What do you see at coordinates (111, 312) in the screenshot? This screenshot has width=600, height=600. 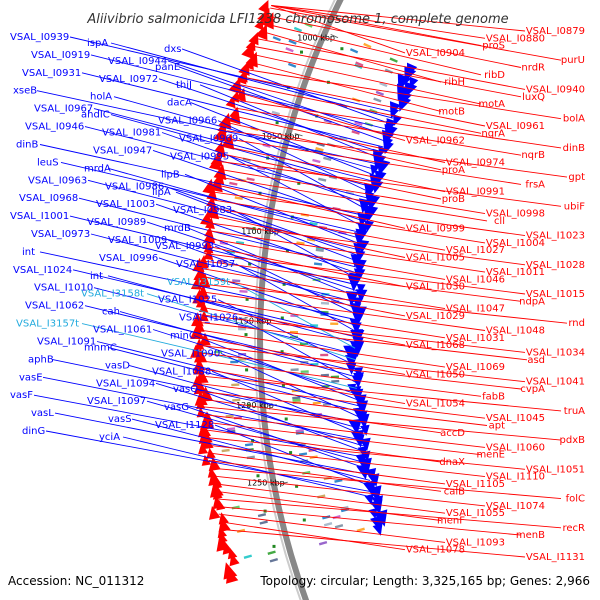 I see `gene-label-left: cah` at bounding box center [111, 312].